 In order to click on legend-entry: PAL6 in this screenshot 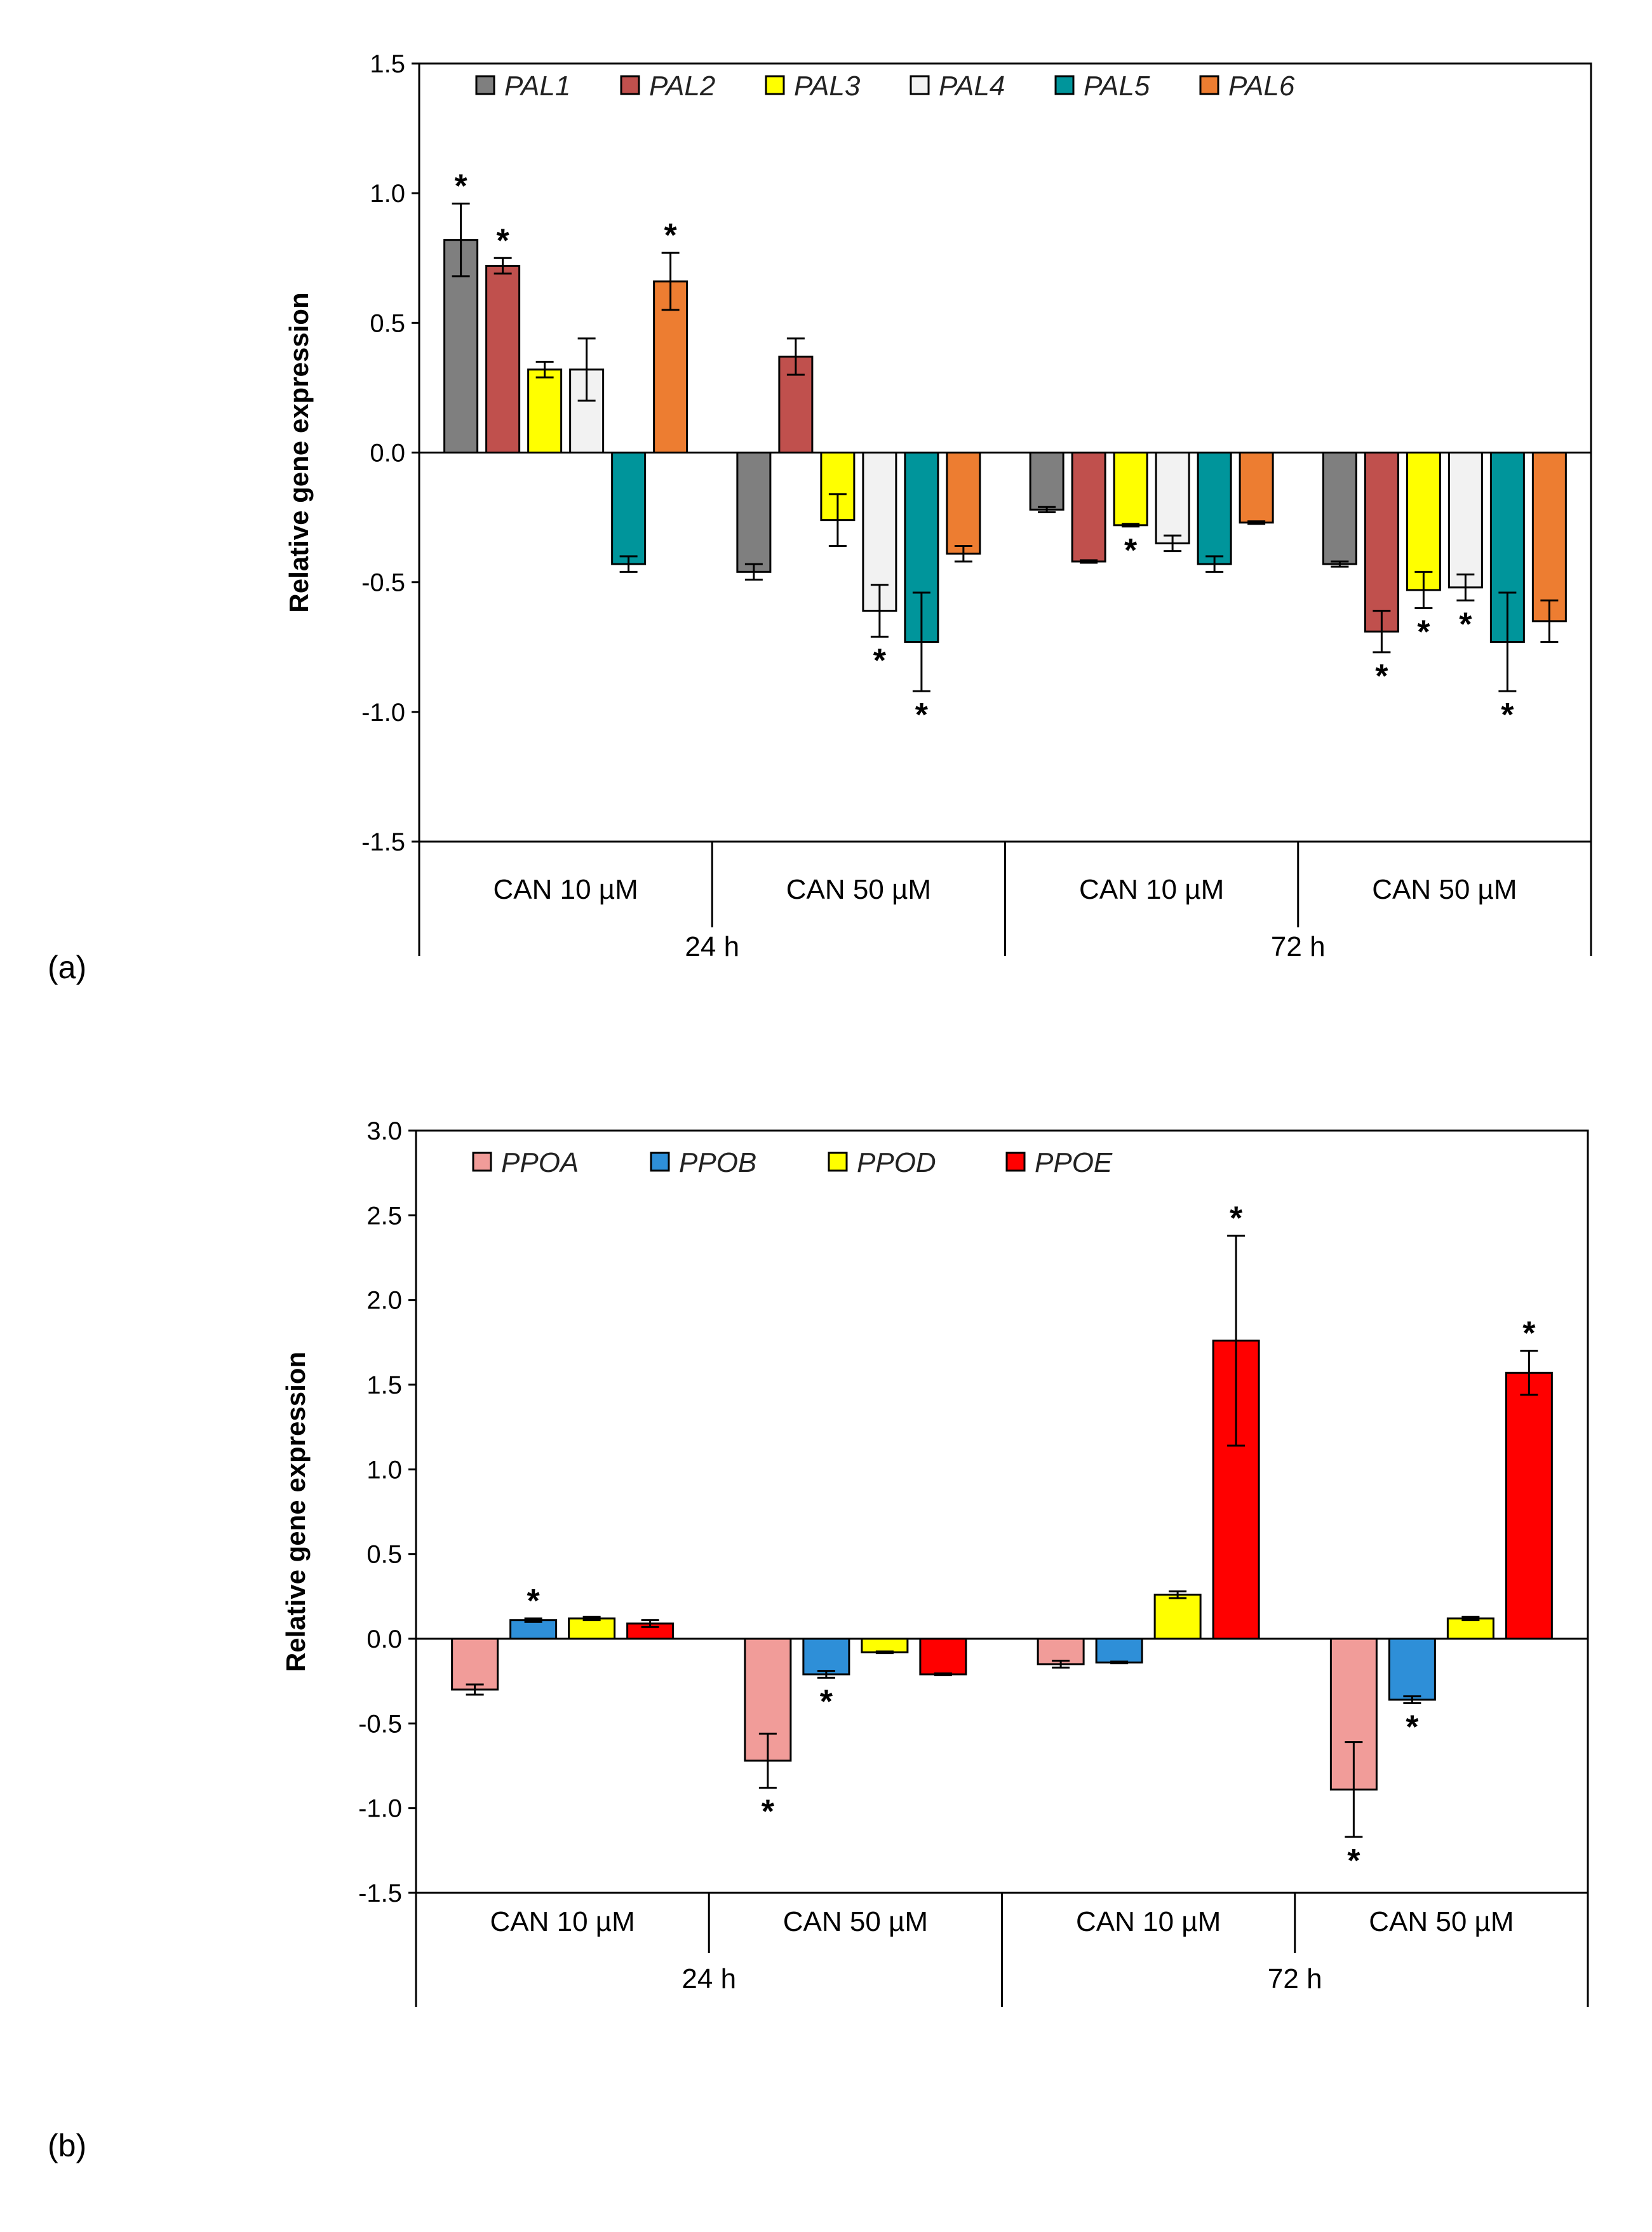, I will do `click(1261, 87)`.